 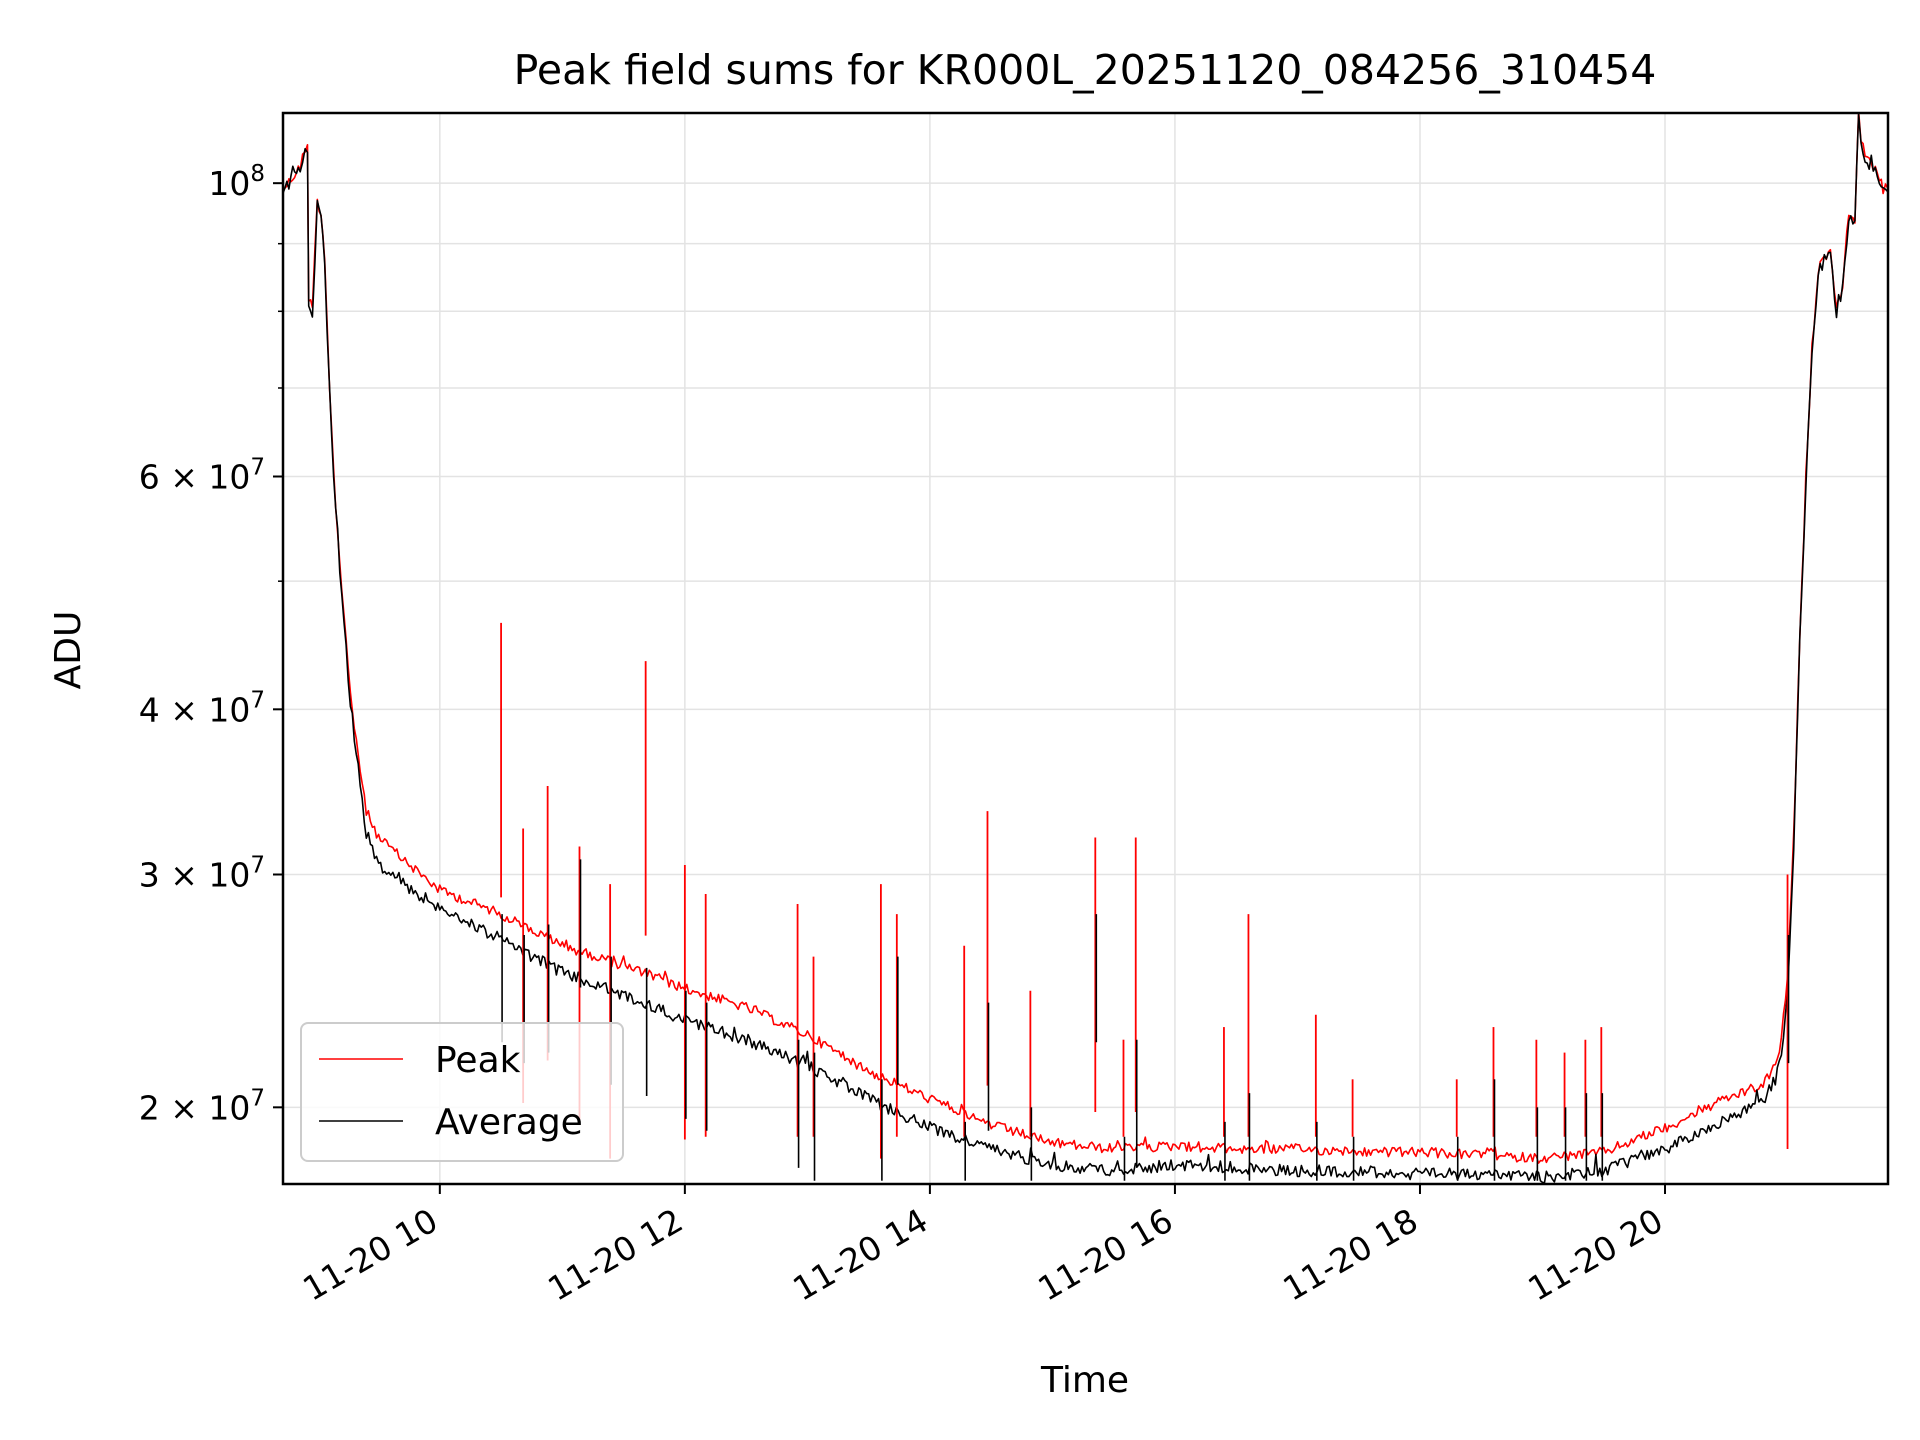 I want to click on y-tick-label: 2 × 107, so click(x=202, y=1106).